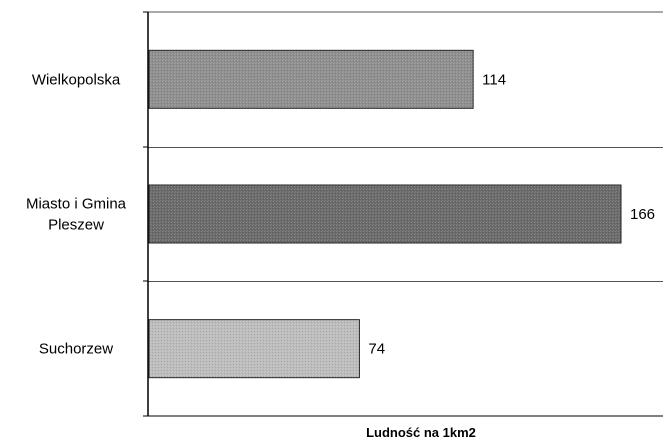  Describe the element at coordinates (494, 79) in the screenshot. I see `data-label: 114` at that location.